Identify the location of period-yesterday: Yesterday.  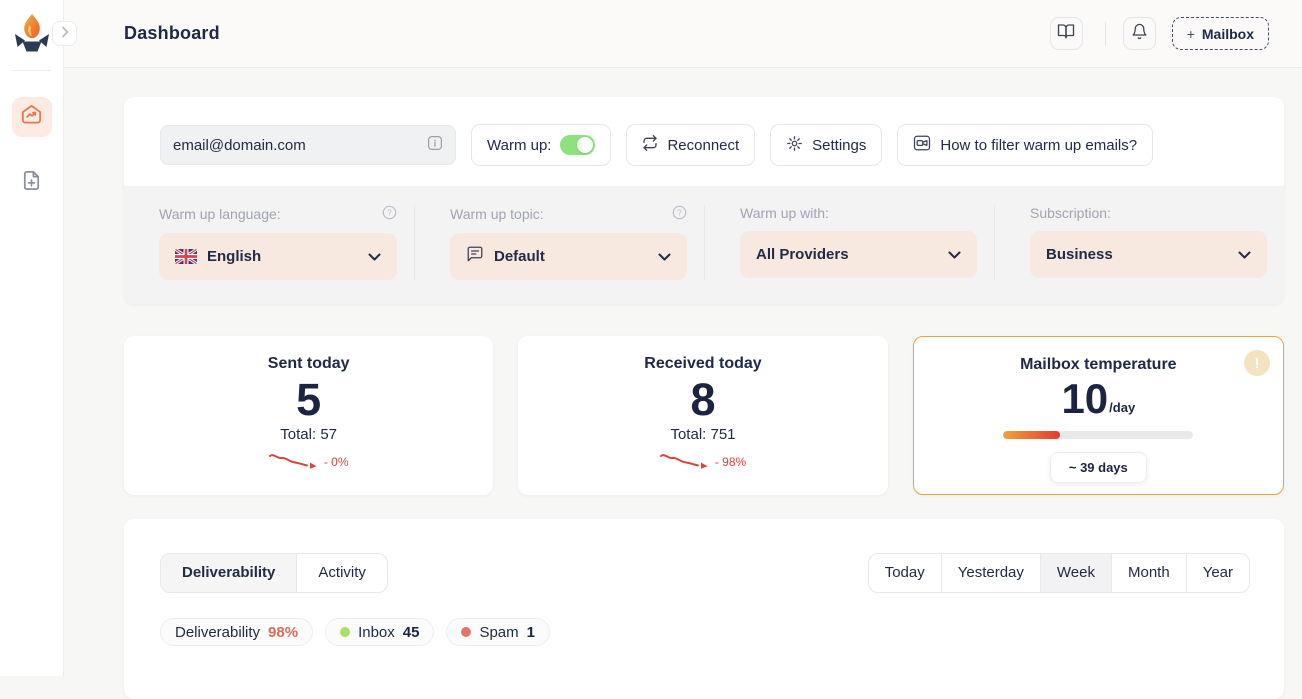
(991, 573).